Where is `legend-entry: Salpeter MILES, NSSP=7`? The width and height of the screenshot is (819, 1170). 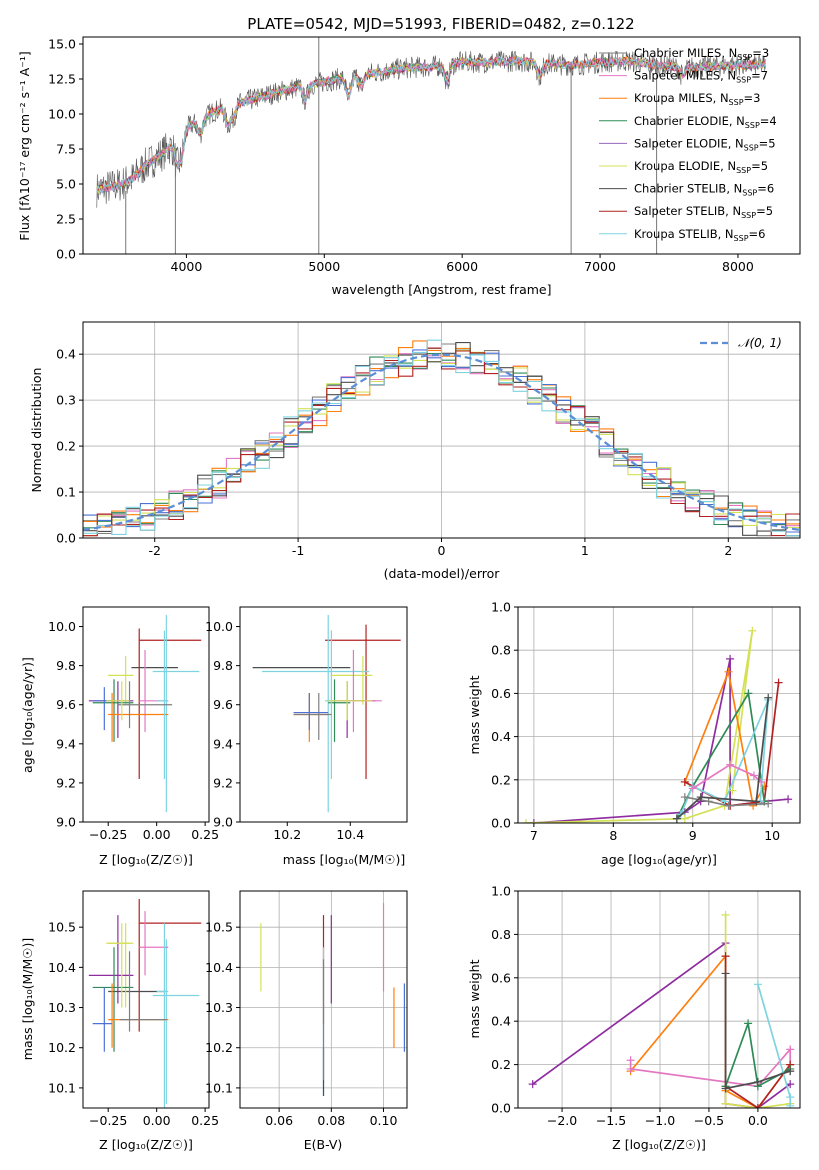
legend-entry: Salpeter MILES, NSSP=7 is located at coordinates (701, 77).